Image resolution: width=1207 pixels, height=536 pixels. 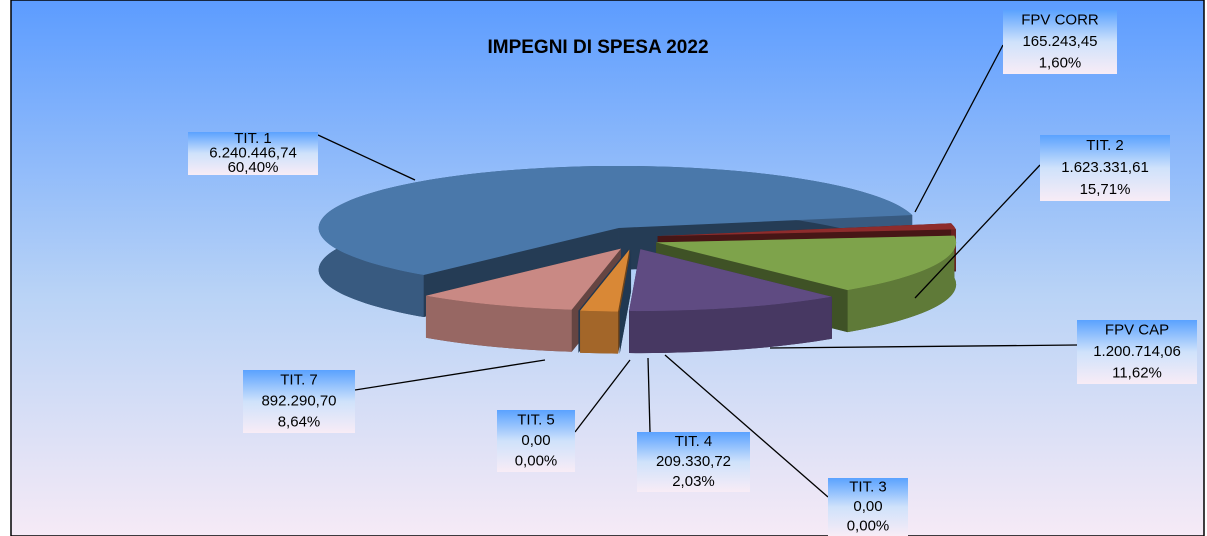 I want to click on label-percent: 11,62%, so click(x=1137, y=372).